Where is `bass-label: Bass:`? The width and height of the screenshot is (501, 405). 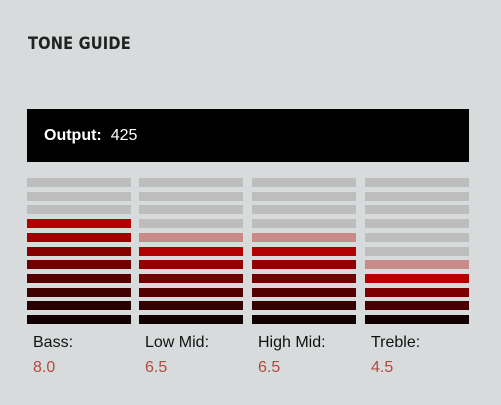 bass-label: Bass: is located at coordinates (53, 342).